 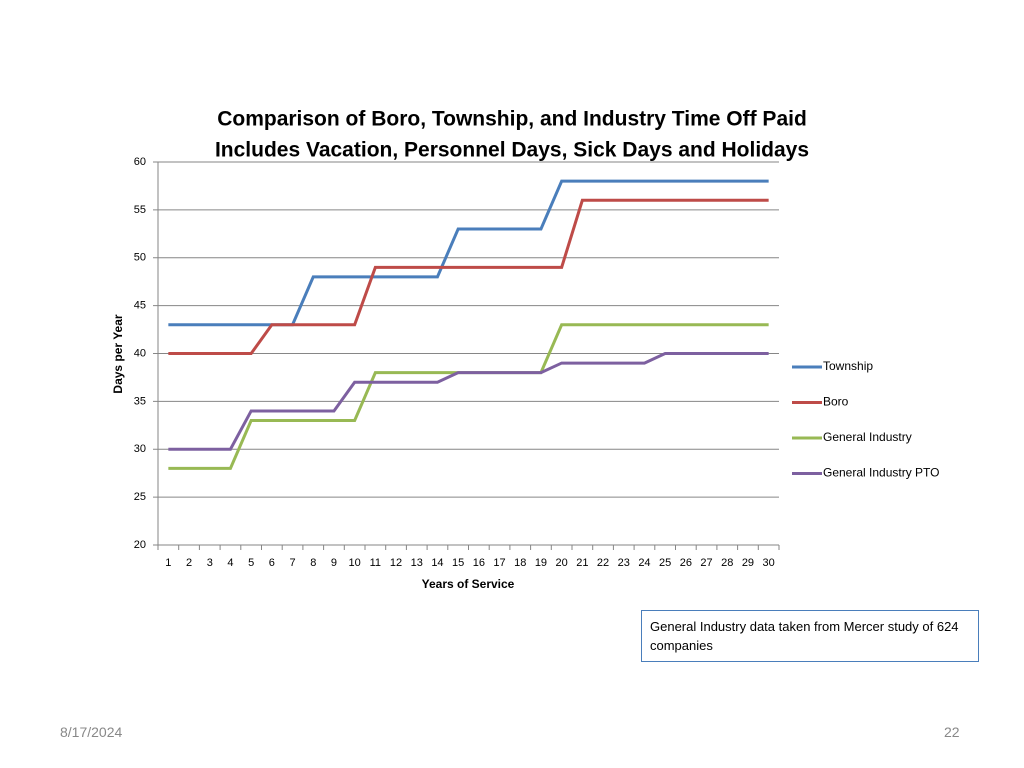 What do you see at coordinates (210, 563) in the screenshot?
I see `x-tick-label: 3` at bounding box center [210, 563].